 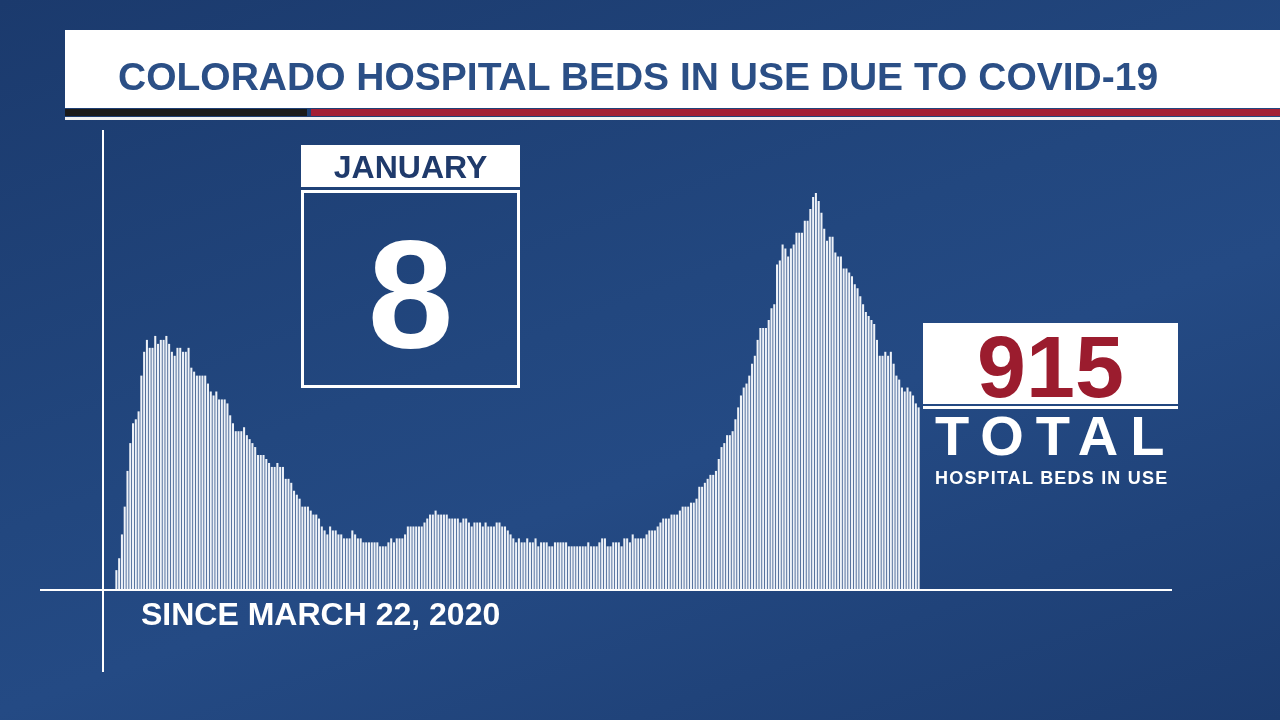 I want to click on text: JANUARY, so click(x=410, y=167).